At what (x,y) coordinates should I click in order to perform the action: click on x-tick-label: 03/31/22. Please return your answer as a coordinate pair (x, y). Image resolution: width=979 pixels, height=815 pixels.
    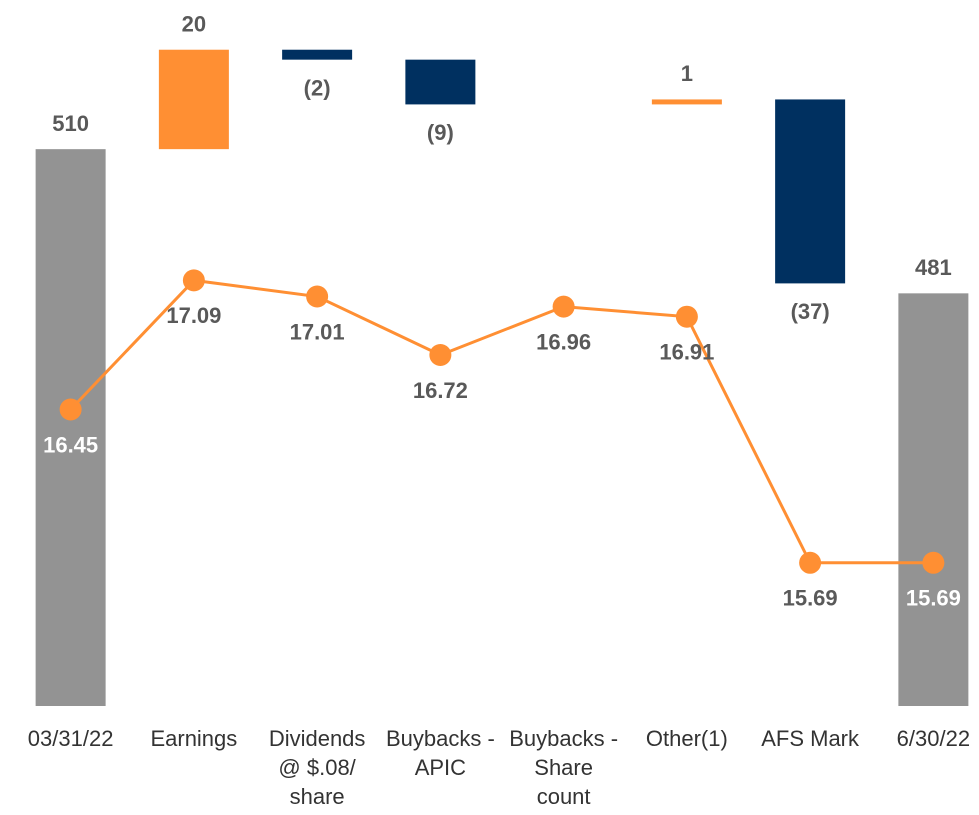
    Looking at the image, I should click on (70, 738).